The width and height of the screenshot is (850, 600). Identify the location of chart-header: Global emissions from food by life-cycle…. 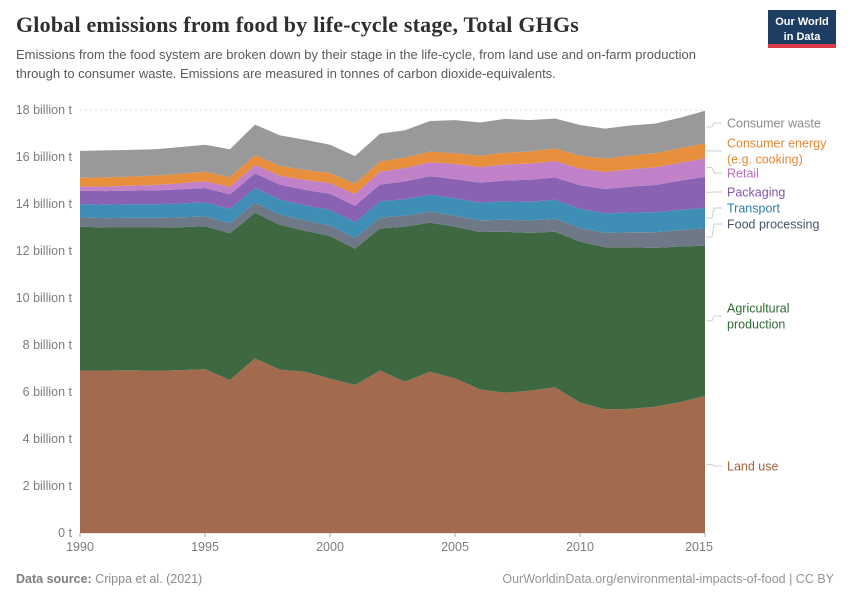
(386, 48).